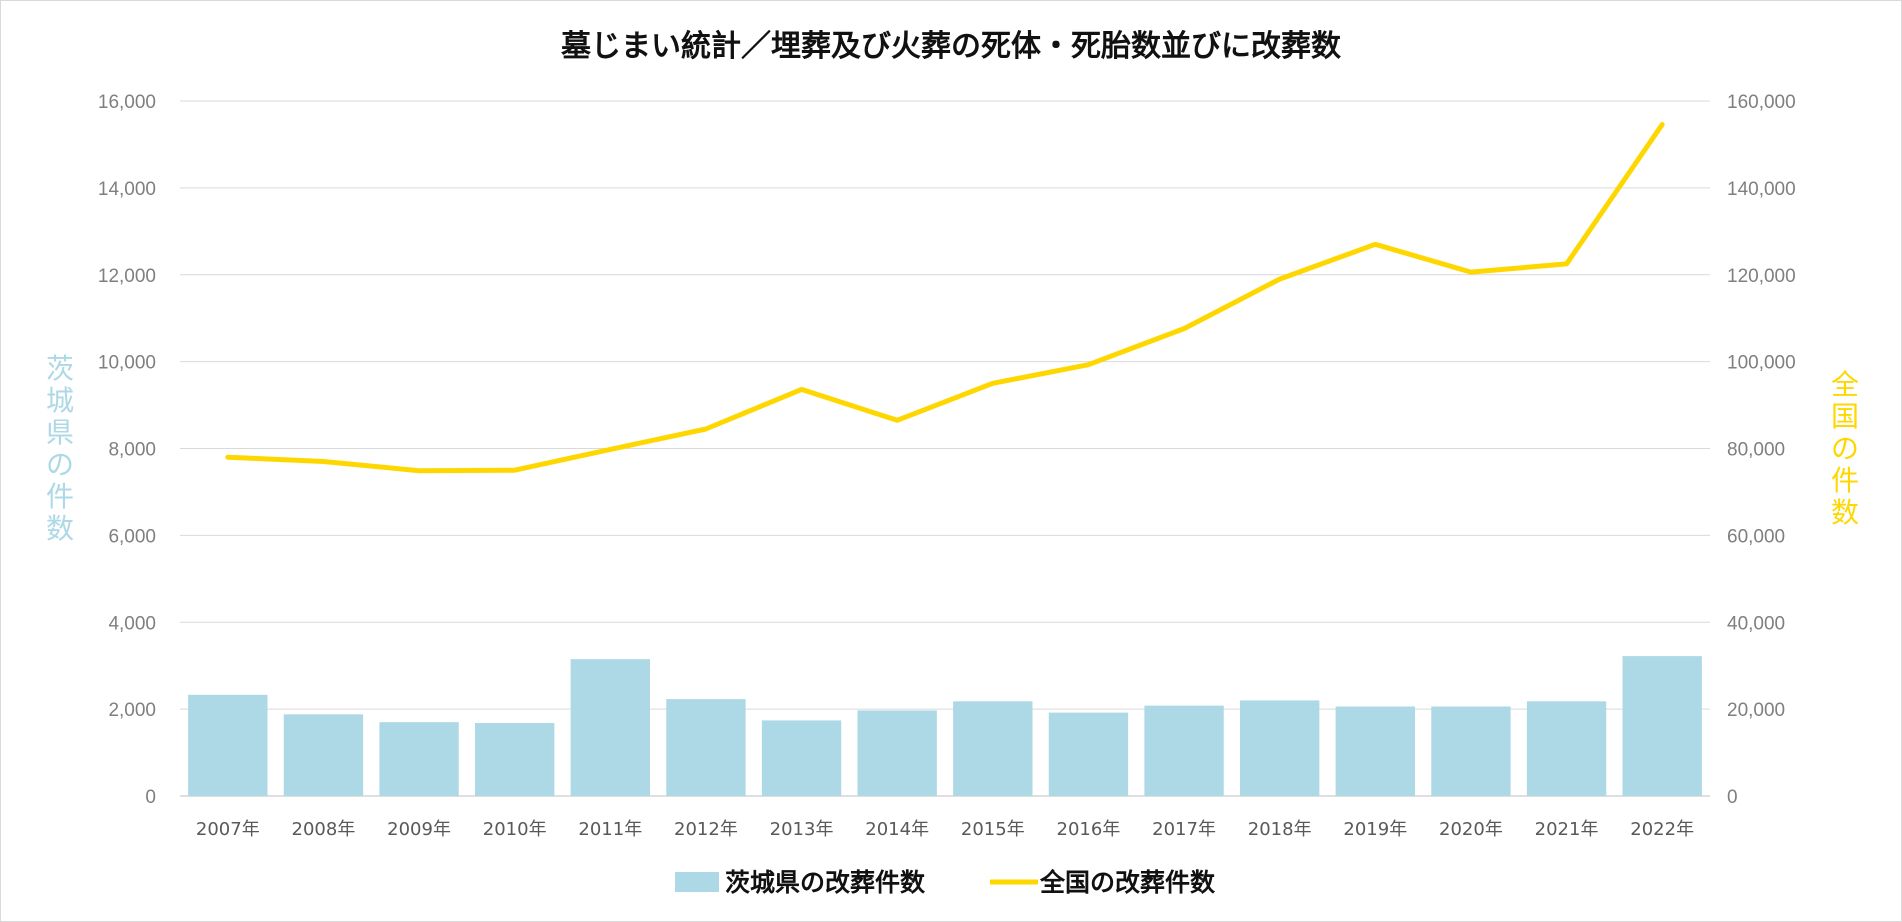  Describe the element at coordinates (324, 829) in the screenshot. I see `x-tick-label: 2008年` at that location.